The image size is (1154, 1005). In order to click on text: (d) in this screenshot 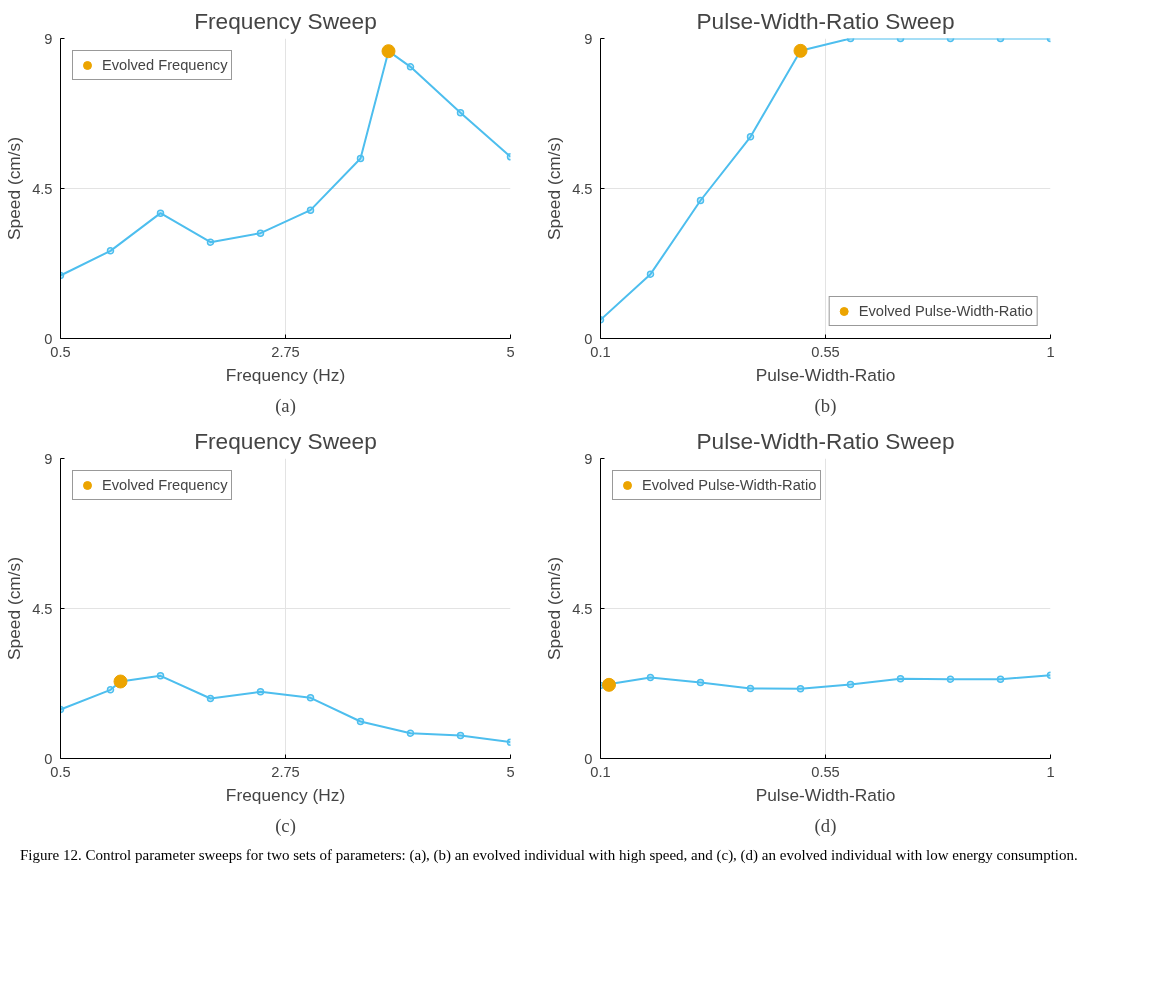, I will do `click(825, 825)`.